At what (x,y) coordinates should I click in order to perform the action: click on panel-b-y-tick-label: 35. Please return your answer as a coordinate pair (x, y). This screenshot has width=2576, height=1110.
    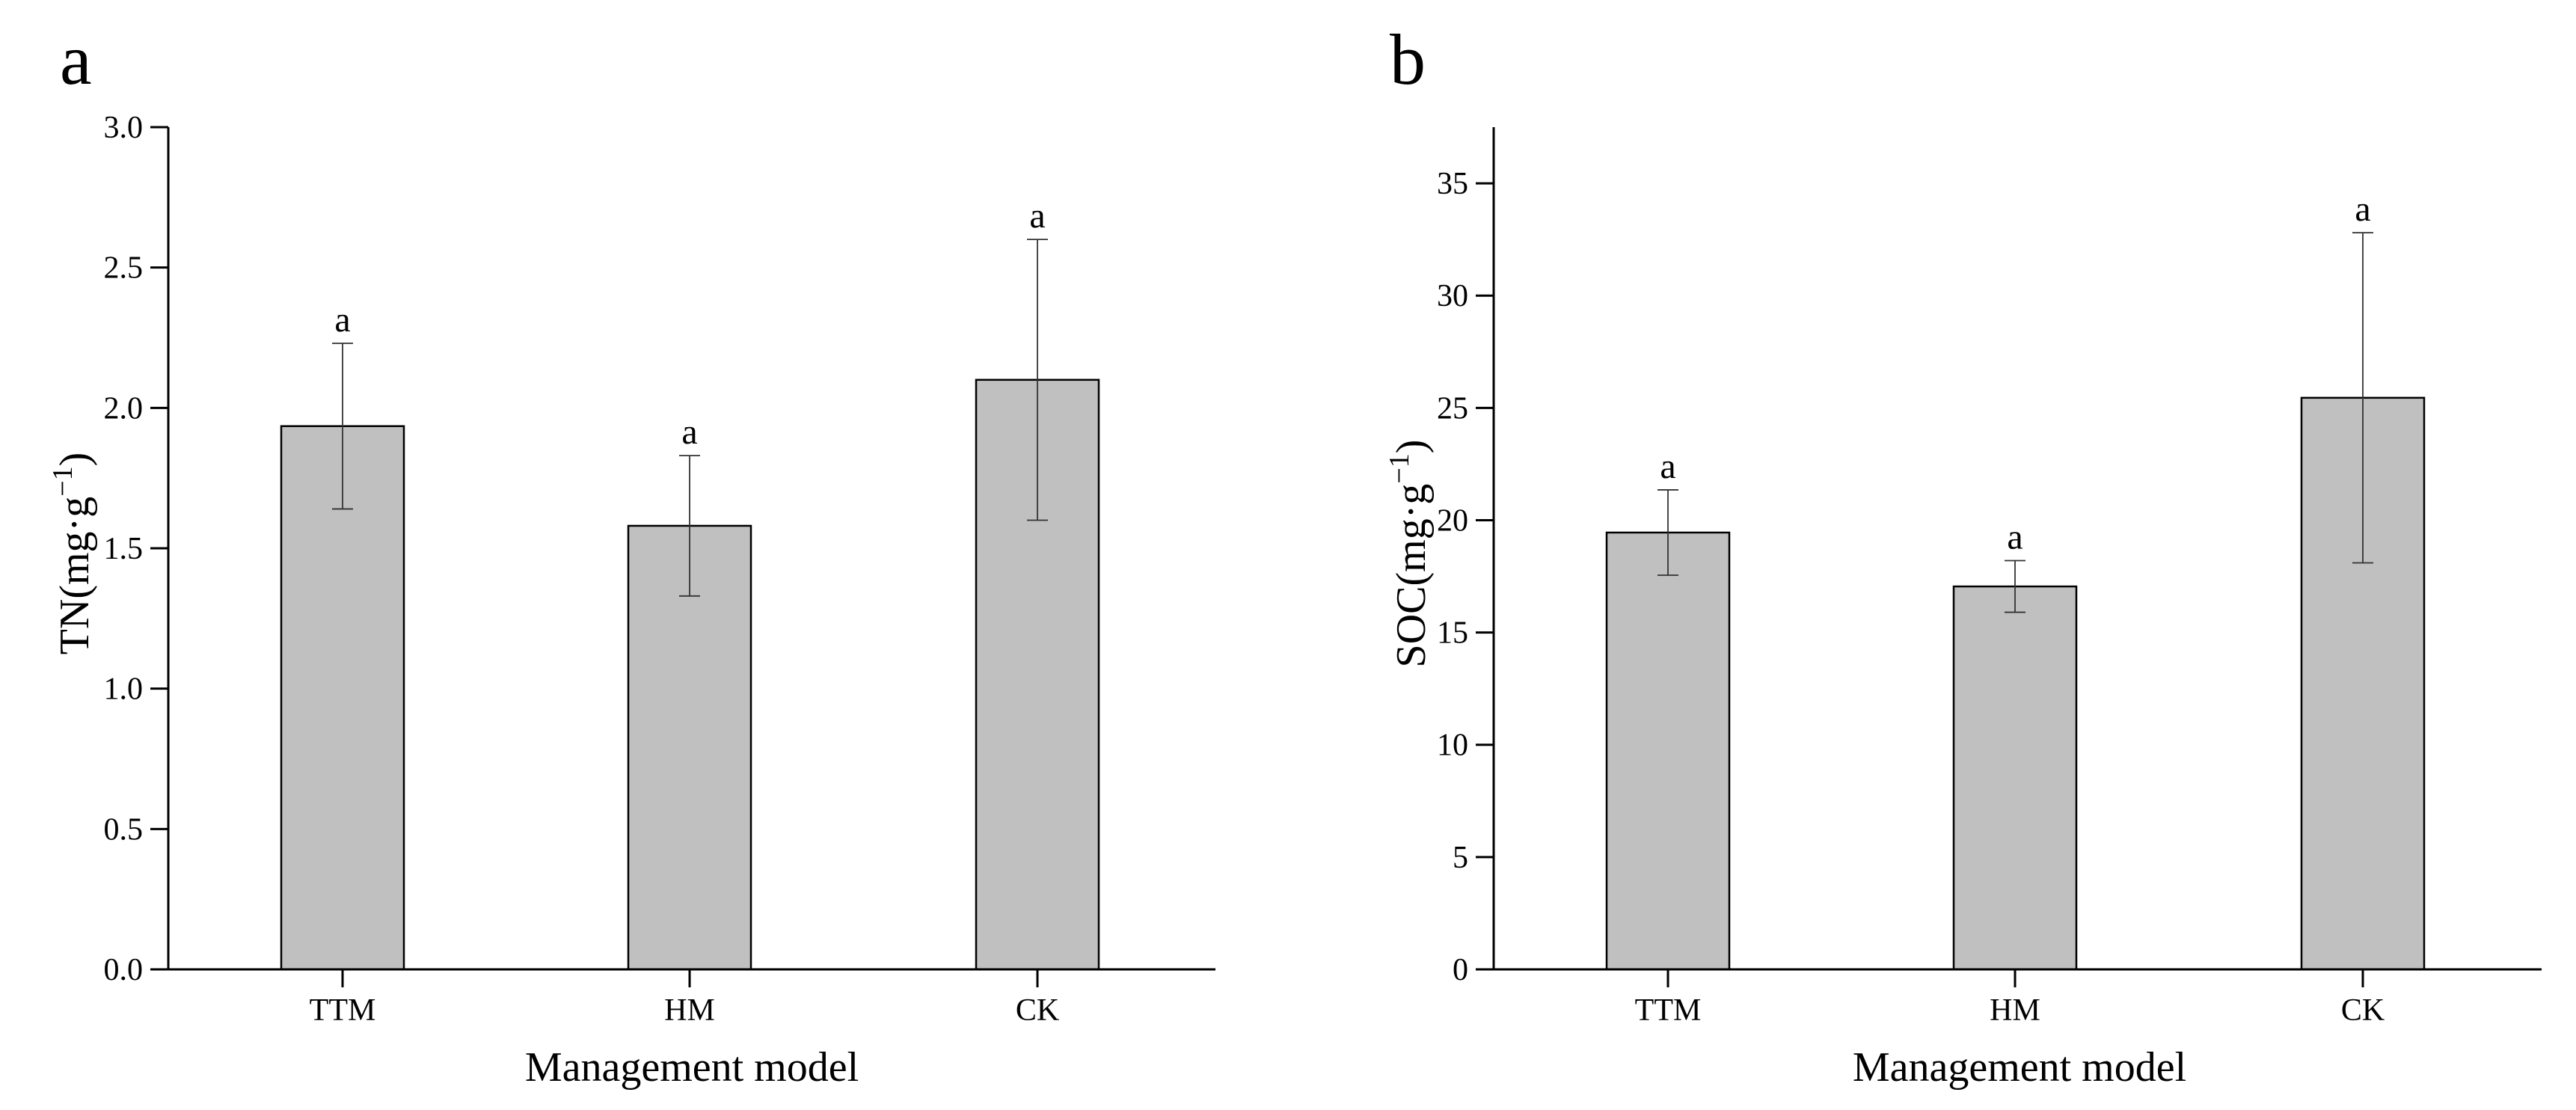
    Looking at the image, I should click on (1452, 184).